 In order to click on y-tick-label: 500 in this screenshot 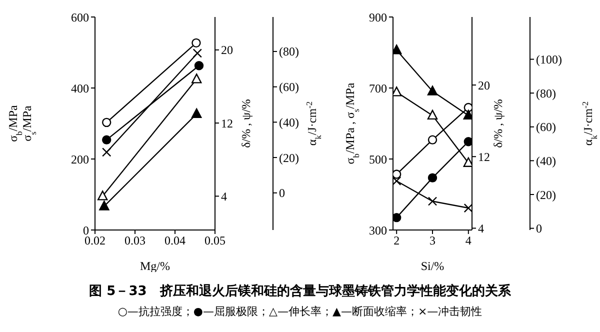, I will do `click(378, 159)`.